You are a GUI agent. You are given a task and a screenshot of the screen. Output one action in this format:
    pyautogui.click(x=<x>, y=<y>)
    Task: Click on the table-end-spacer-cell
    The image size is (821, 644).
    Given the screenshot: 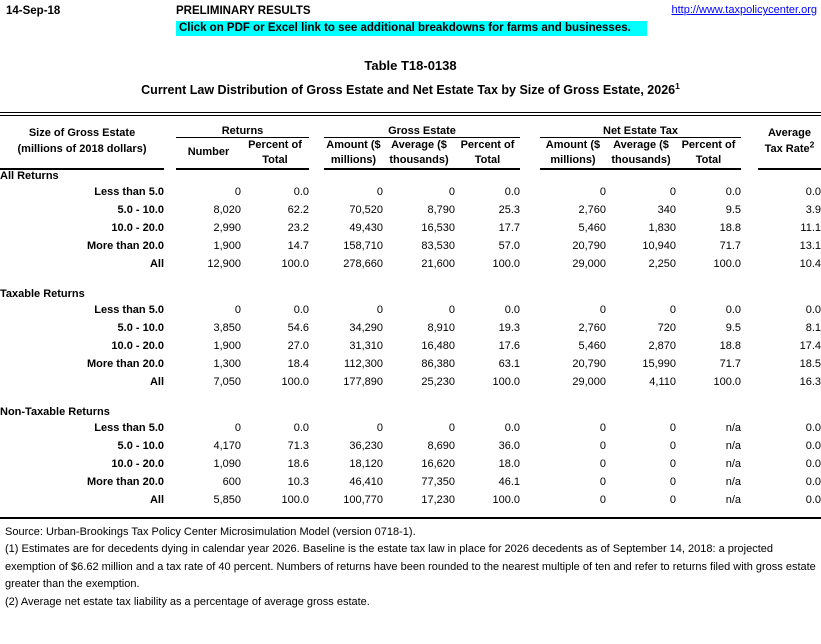 What is the action you would take?
    pyautogui.click(x=410, y=513)
    